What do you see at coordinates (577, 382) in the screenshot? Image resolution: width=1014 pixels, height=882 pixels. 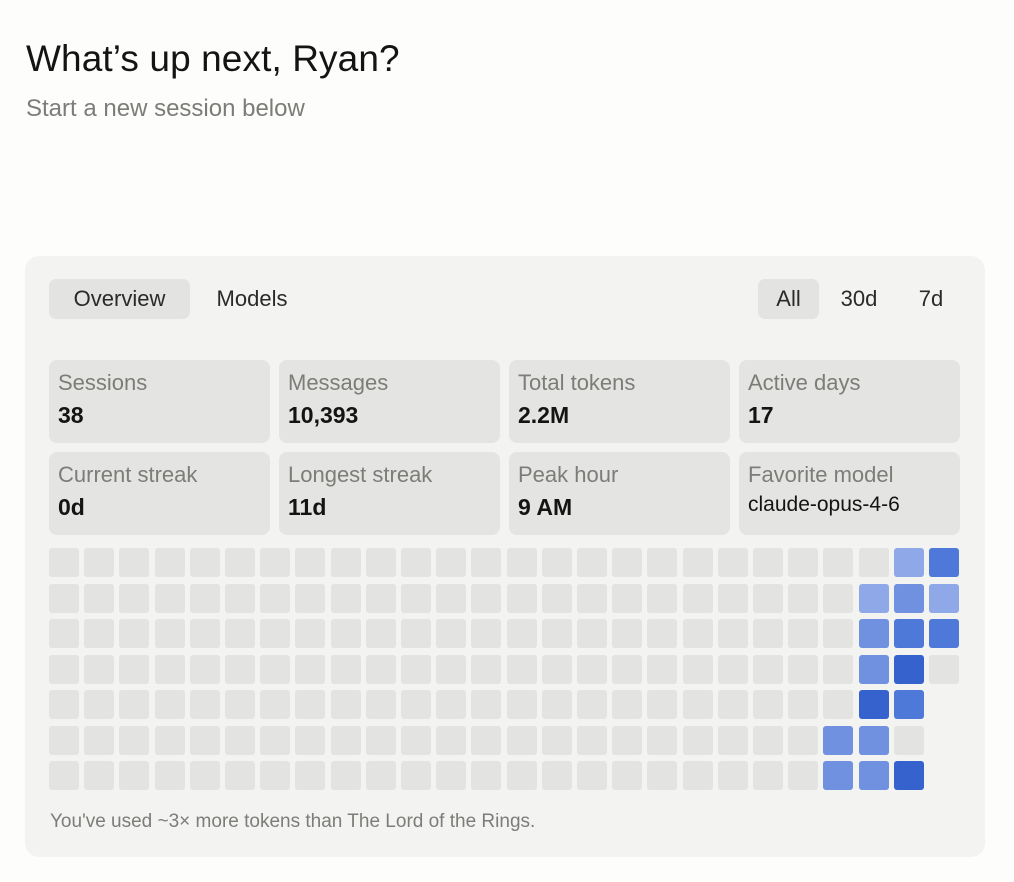 I see `stat-label: Total tokens` at bounding box center [577, 382].